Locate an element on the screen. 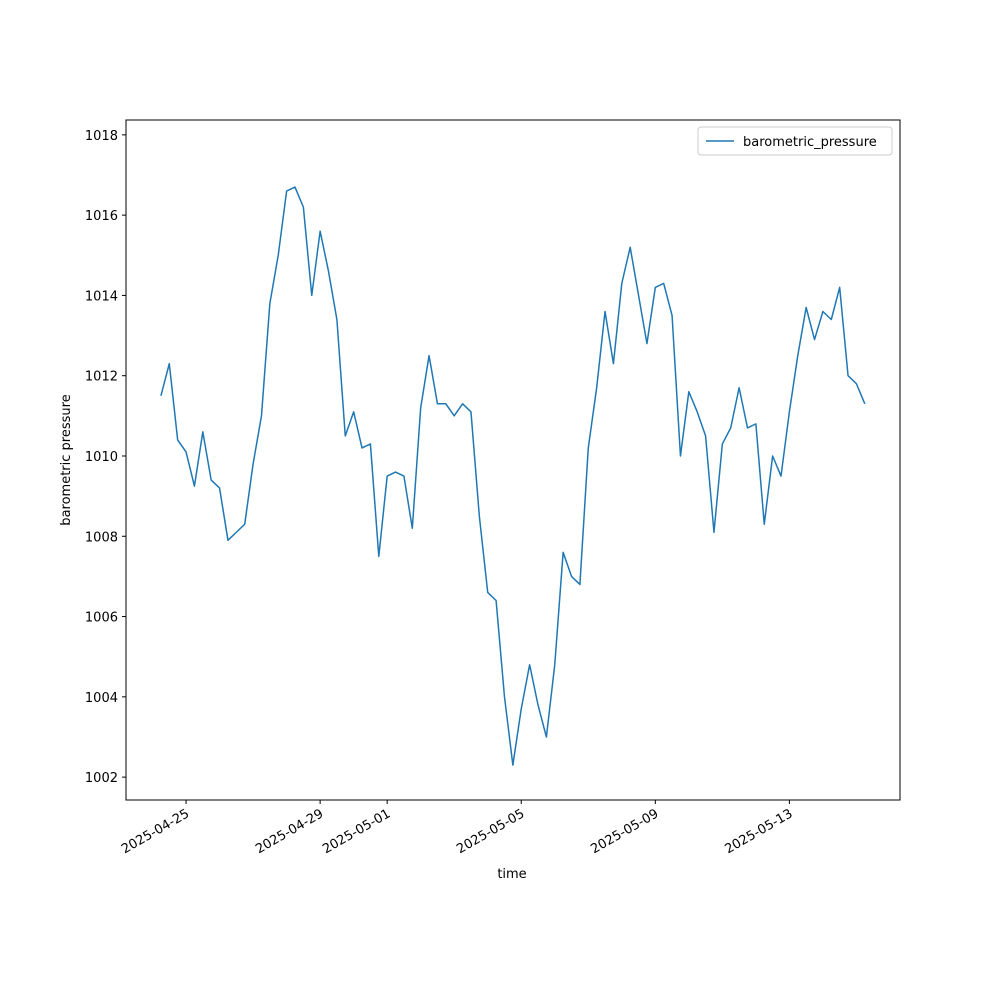 This screenshot has height=1000, width=1000. y-tick-label: 1014 is located at coordinates (101, 296).